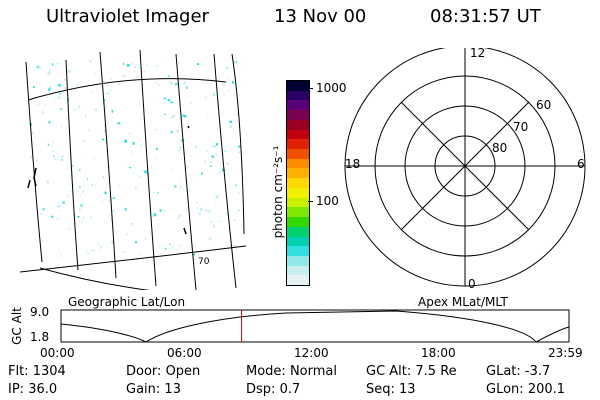 This screenshot has height=400, width=600. Describe the element at coordinates (544, 105) in the screenshot. I see `mlat-label-60: 60` at that location.